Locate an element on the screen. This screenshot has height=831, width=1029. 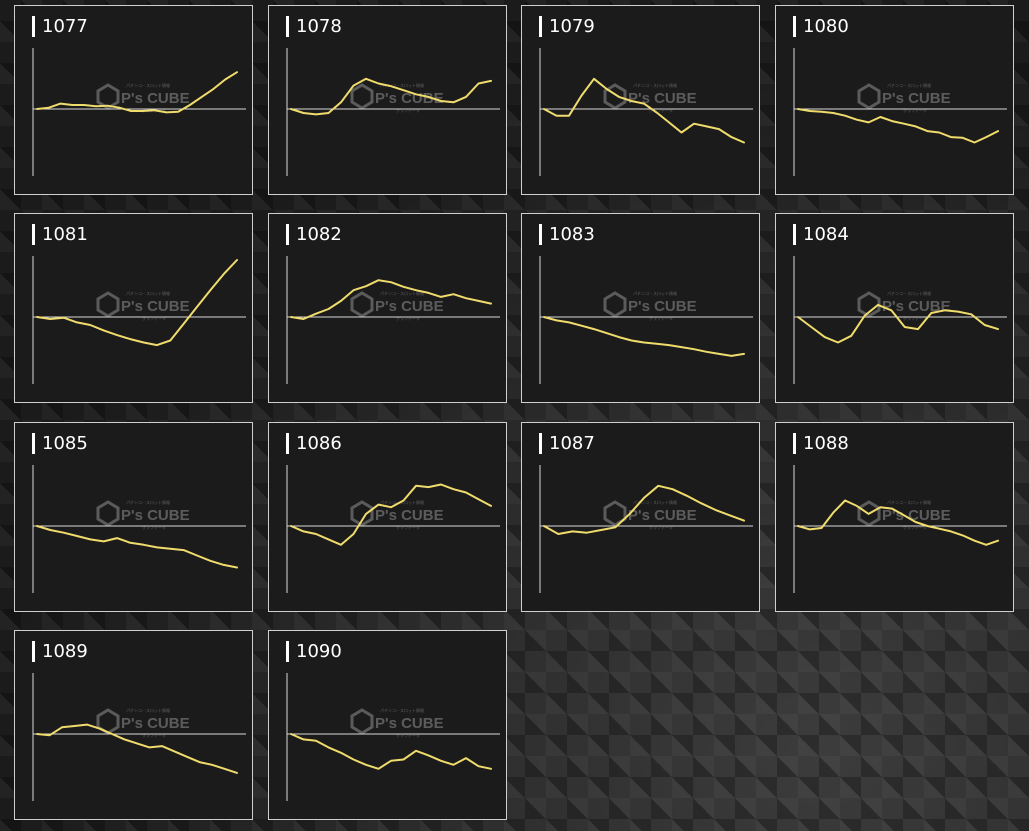
graph-panel-1089: 1089 P's CUBE パチンコ・スロット情報 グラフデータ is located at coordinates (133, 725).